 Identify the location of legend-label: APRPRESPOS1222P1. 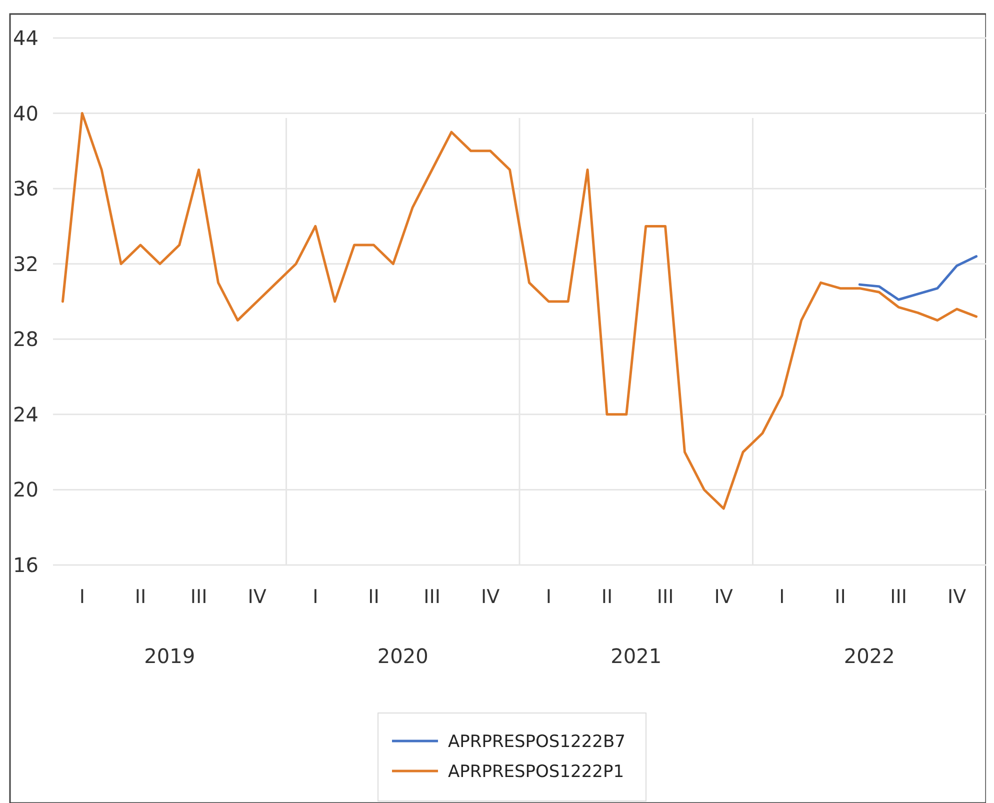
(536, 772).